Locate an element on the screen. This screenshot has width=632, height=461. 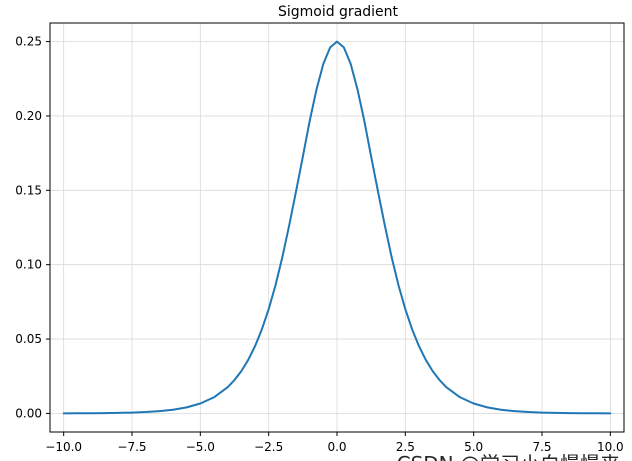
y-tick-label: 0.10 is located at coordinates (28, 265).